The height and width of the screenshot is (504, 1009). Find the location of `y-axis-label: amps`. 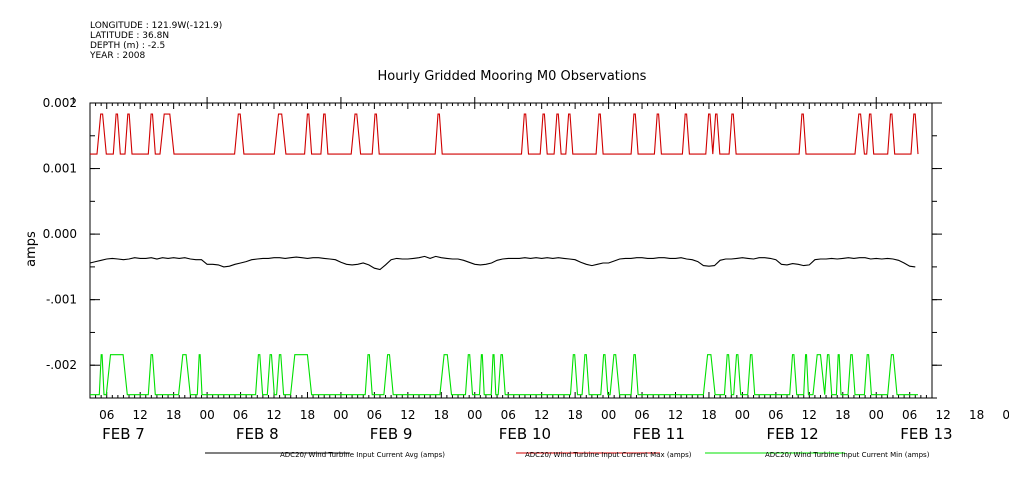

y-axis-label: amps is located at coordinates (31, 249).